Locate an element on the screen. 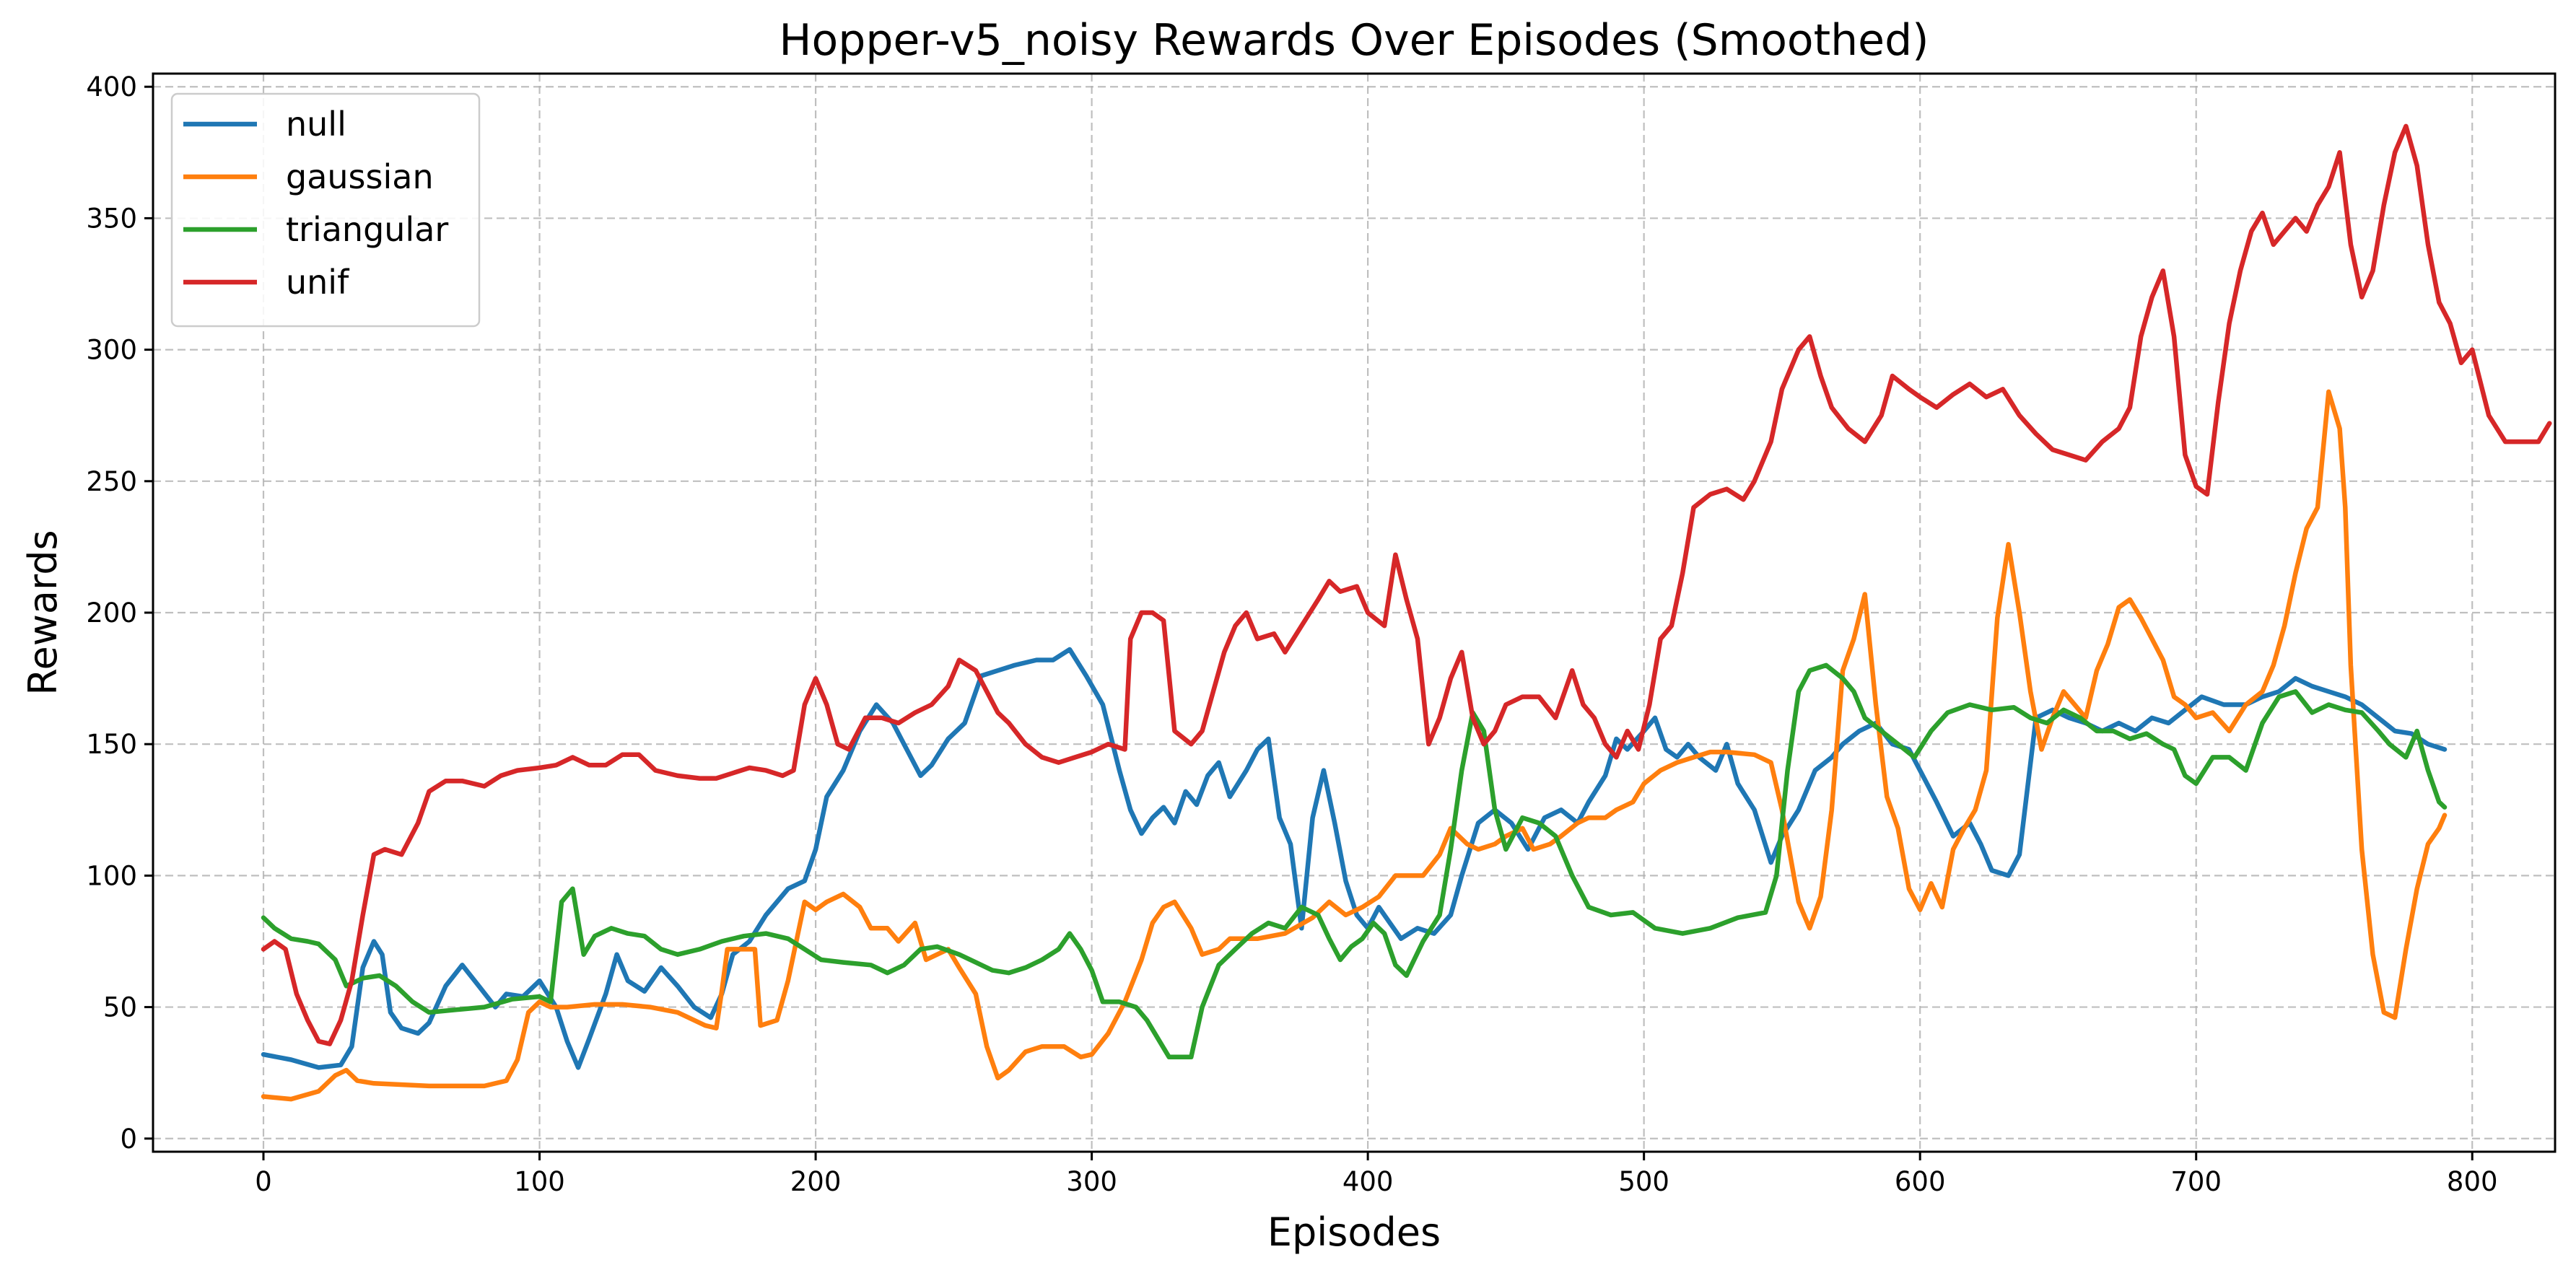  legend-label-null: null is located at coordinates (316, 124).